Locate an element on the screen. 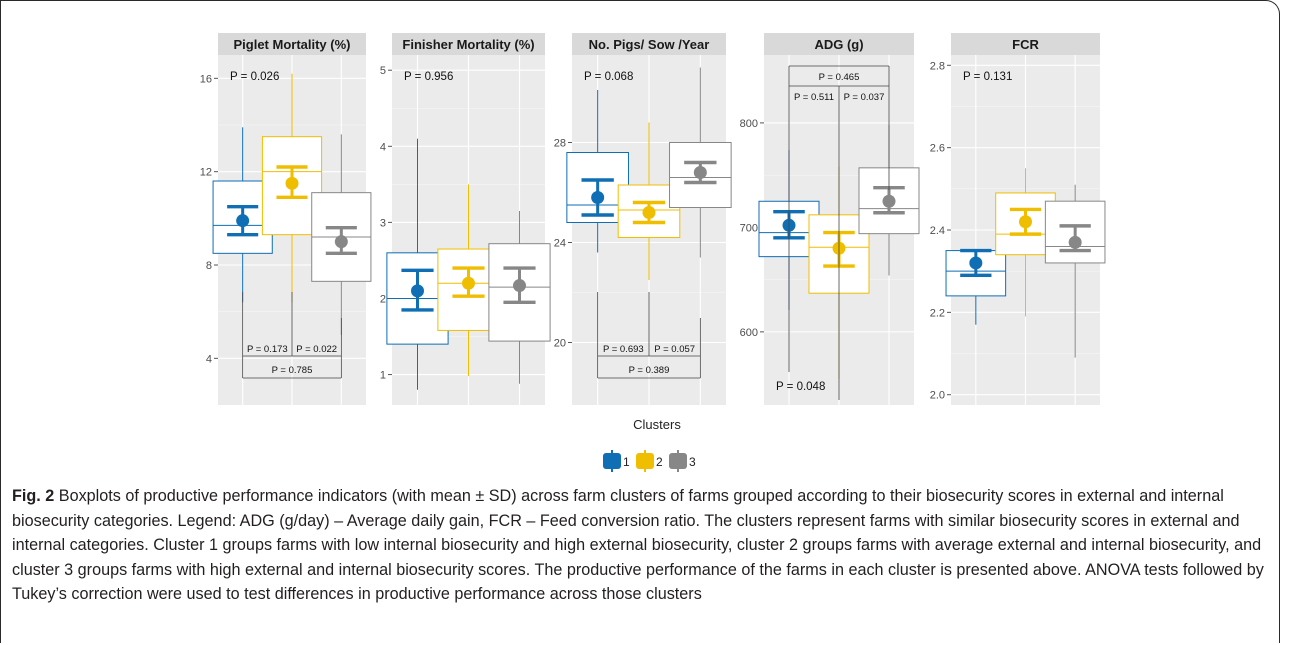  y-tick-label: 12 is located at coordinates (206, 173).